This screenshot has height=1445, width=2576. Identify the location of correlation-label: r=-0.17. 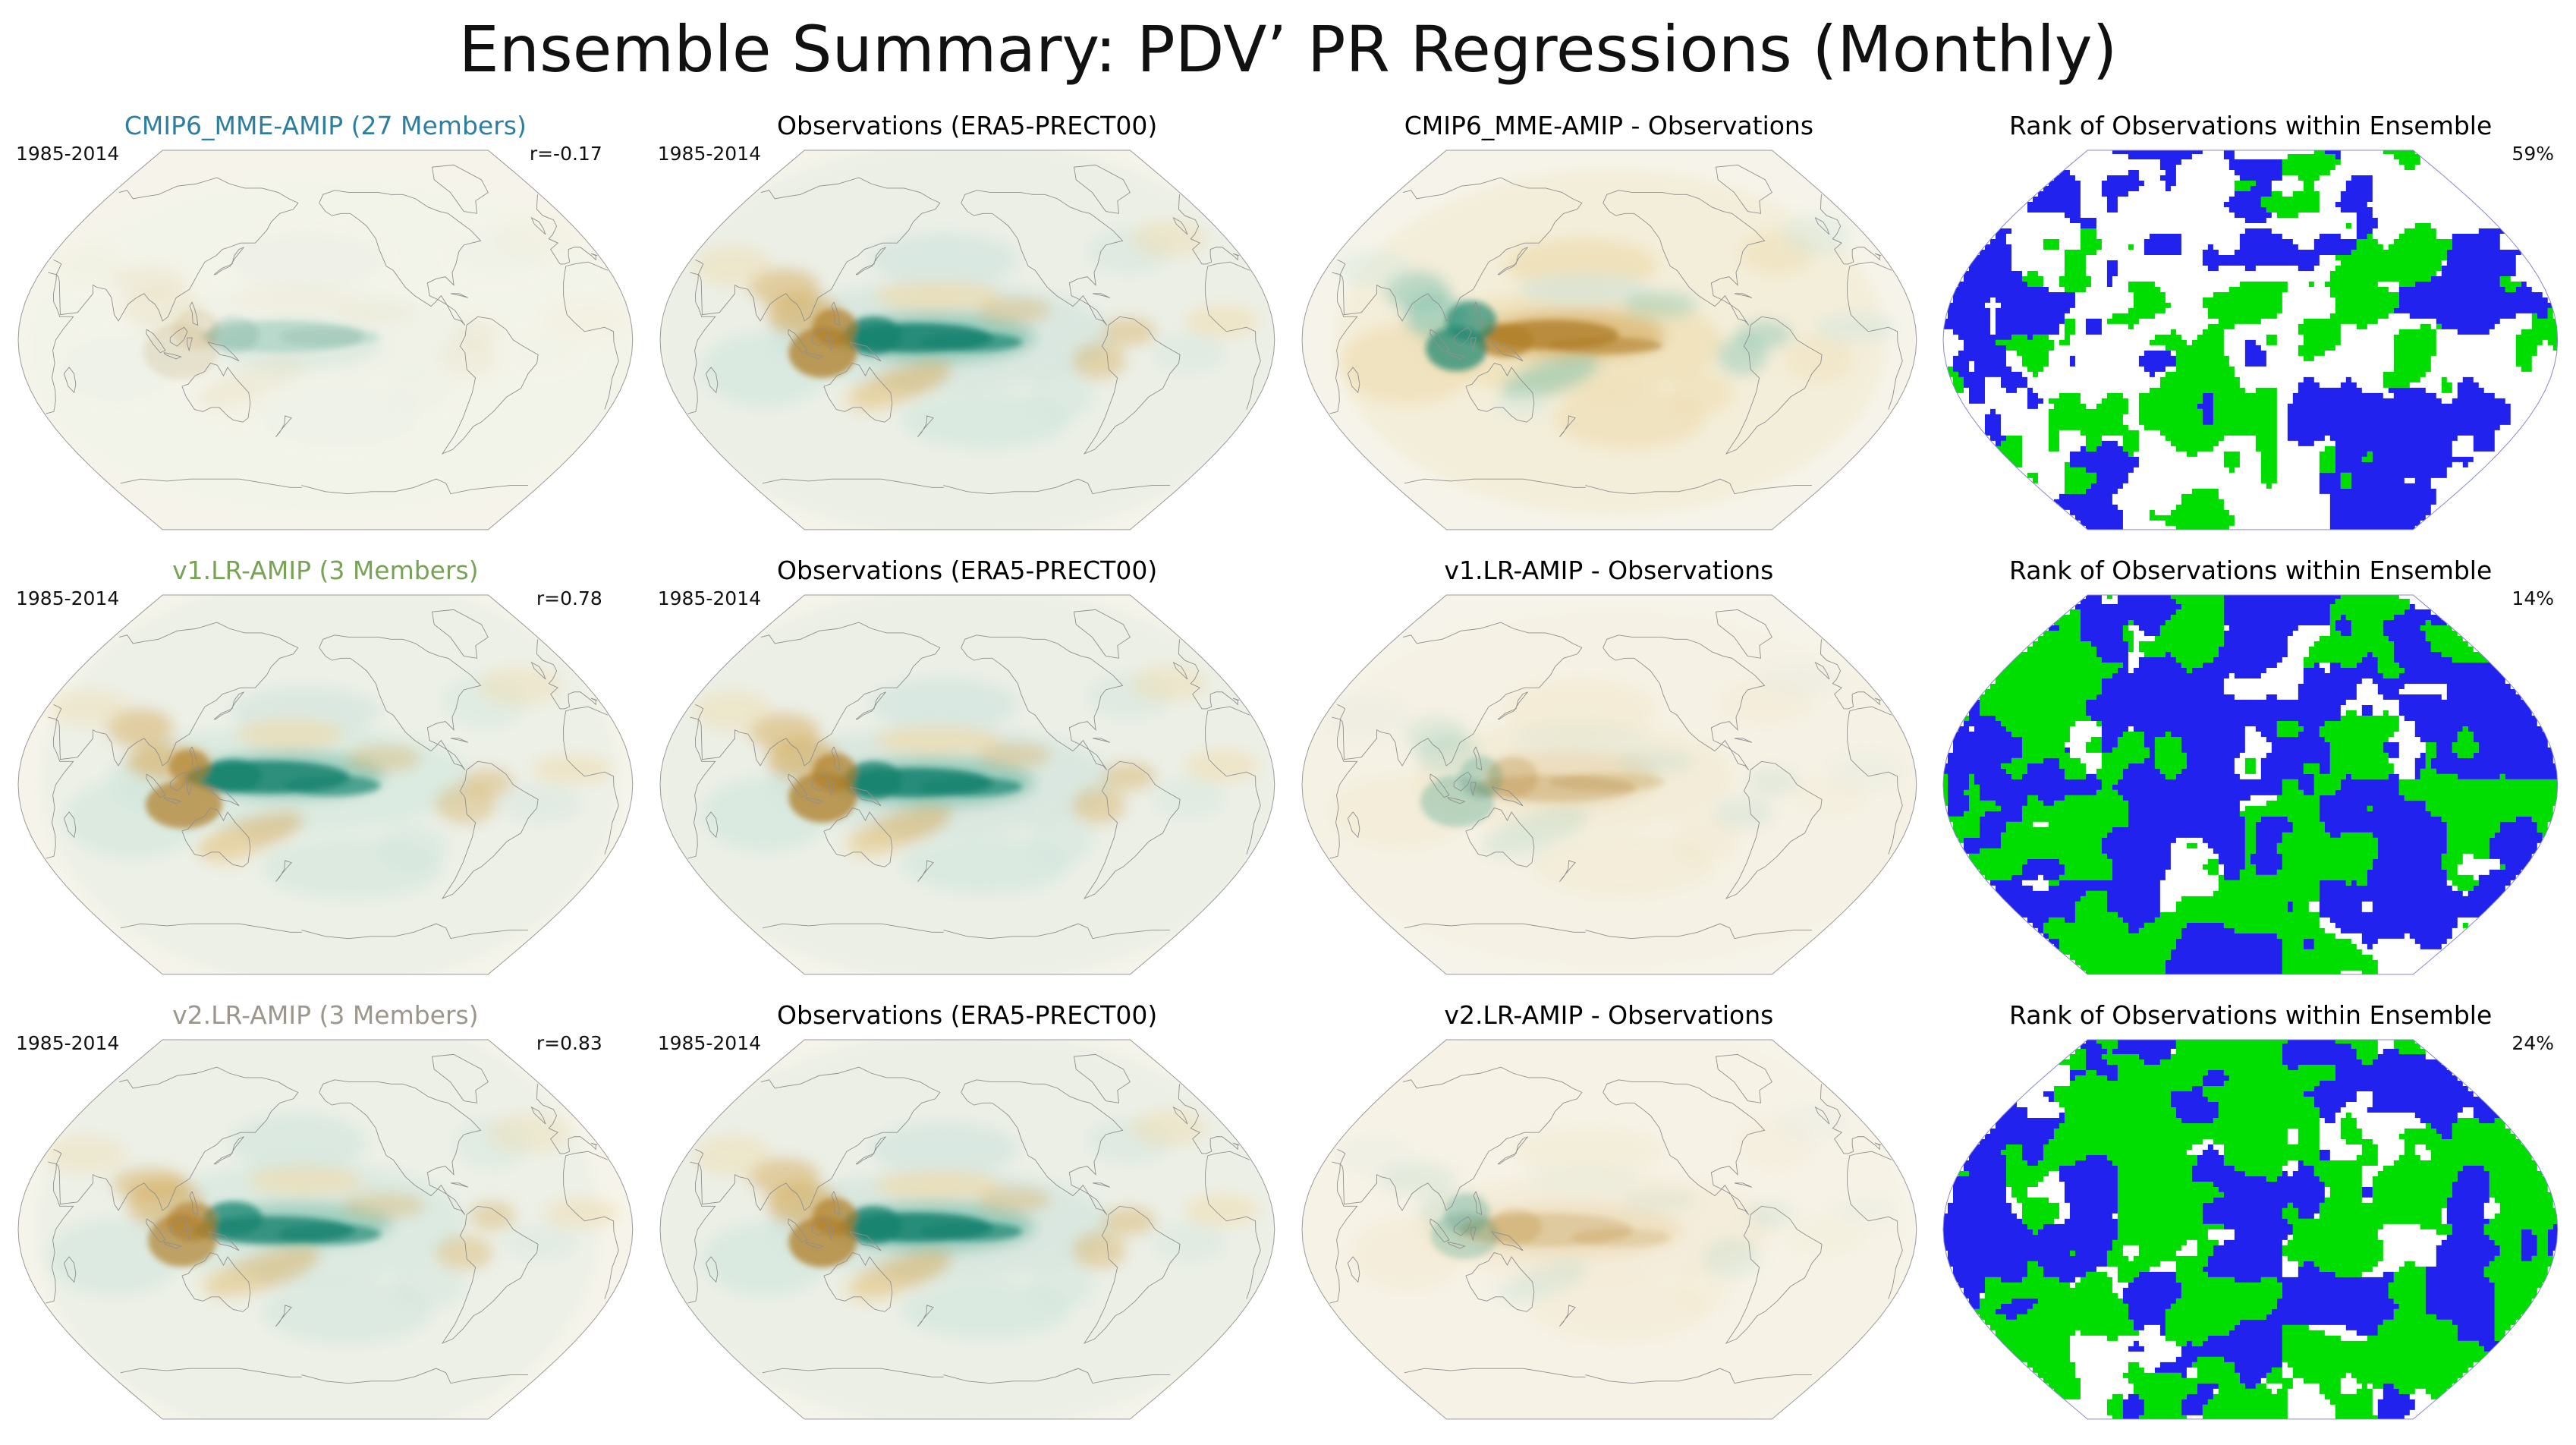
(565, 154).